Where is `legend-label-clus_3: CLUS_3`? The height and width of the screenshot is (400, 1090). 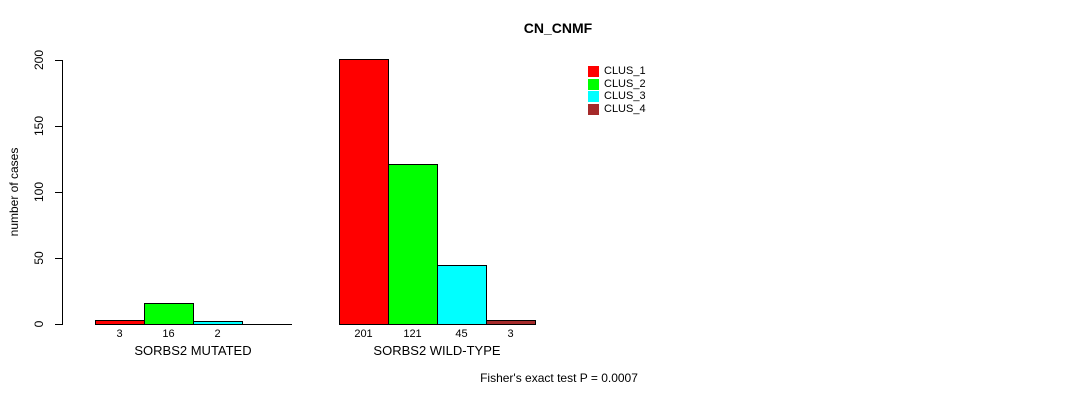 legend-label-clus_3: CLUS_3 is located at coordinates (625, 96).